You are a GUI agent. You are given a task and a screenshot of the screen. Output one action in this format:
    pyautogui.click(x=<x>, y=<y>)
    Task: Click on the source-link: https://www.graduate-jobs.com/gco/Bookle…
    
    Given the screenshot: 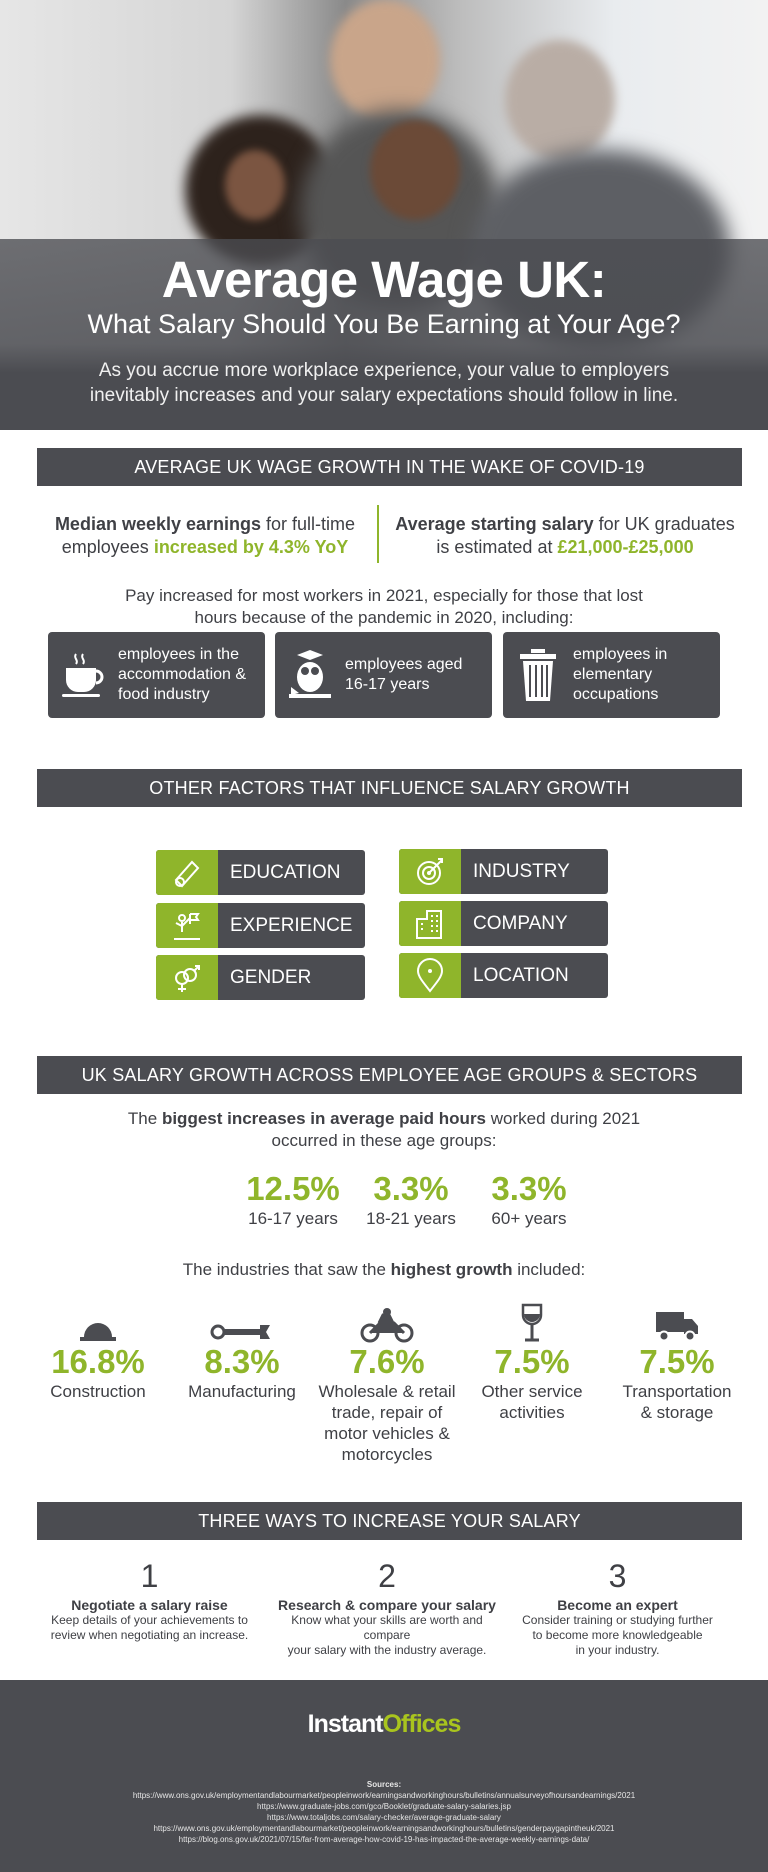 What is the action you would take?
    pyautogui.click(x=384, y=1806)
    